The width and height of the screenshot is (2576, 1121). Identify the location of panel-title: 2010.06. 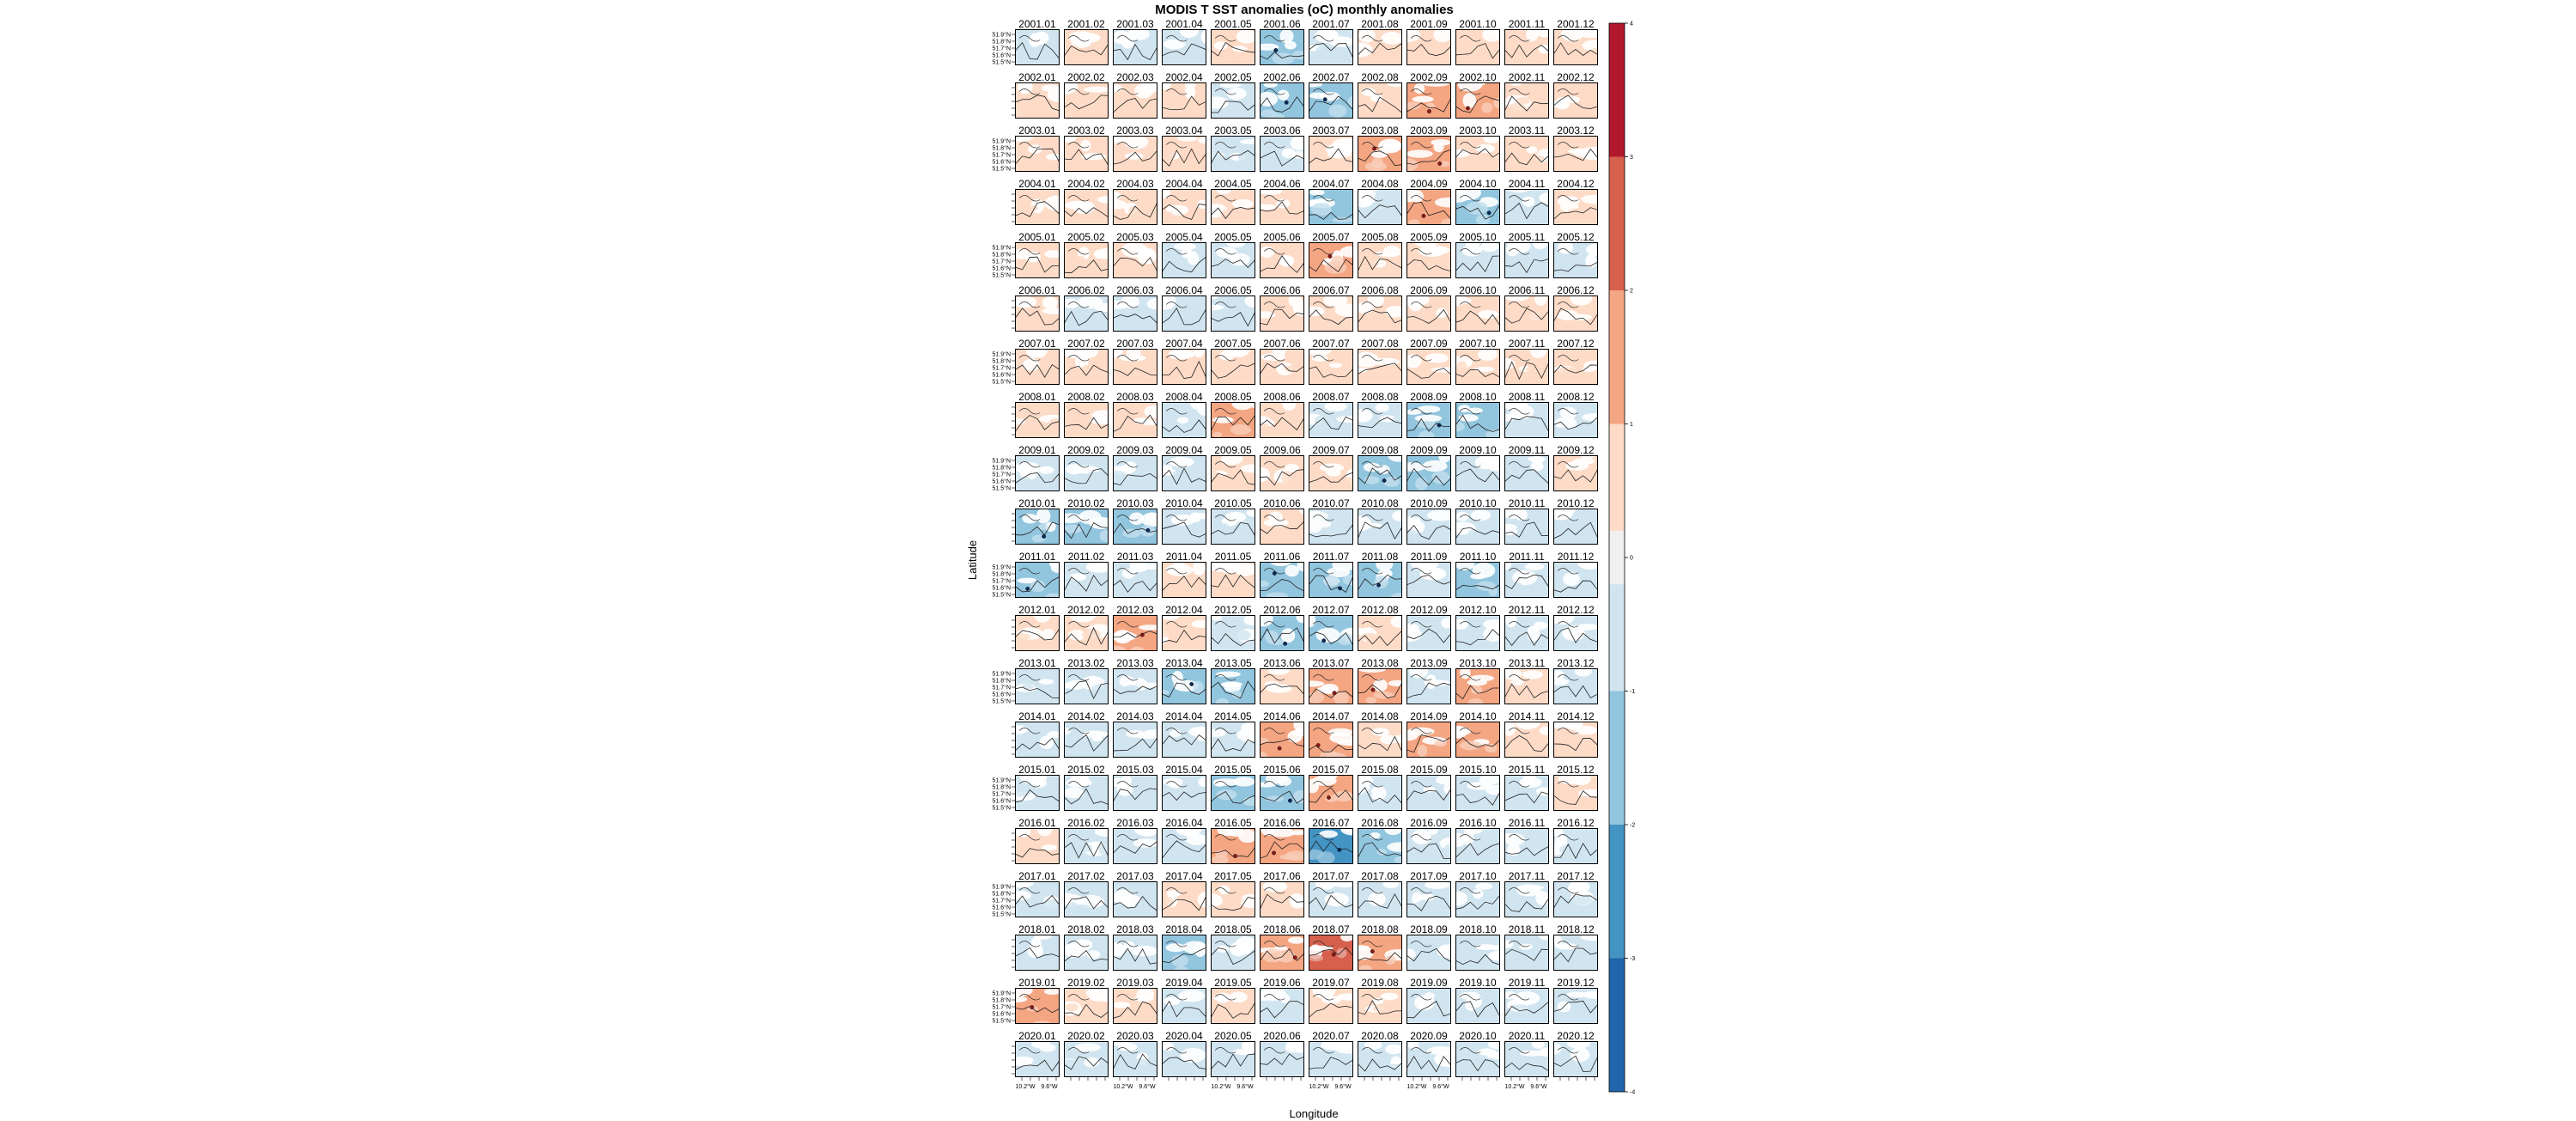
(1282, 503).